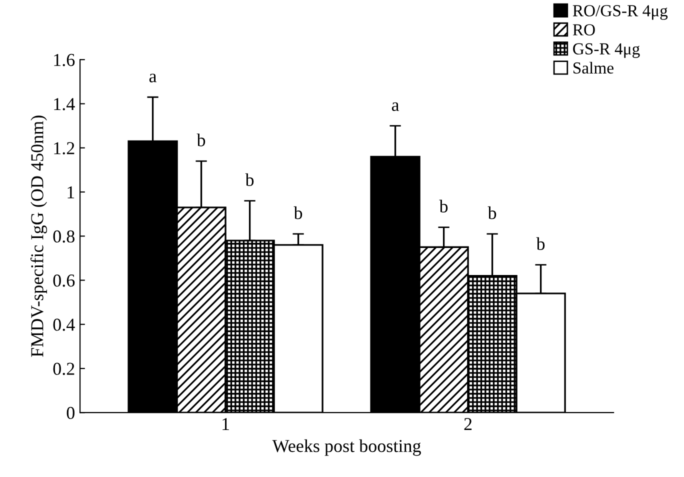 The height and width of the screenshot is (477, 684). What do you see at coordinates (64, 60) in the screenshot?
I see `y-tick-label: 1.6` at bounding box center [64, 60].